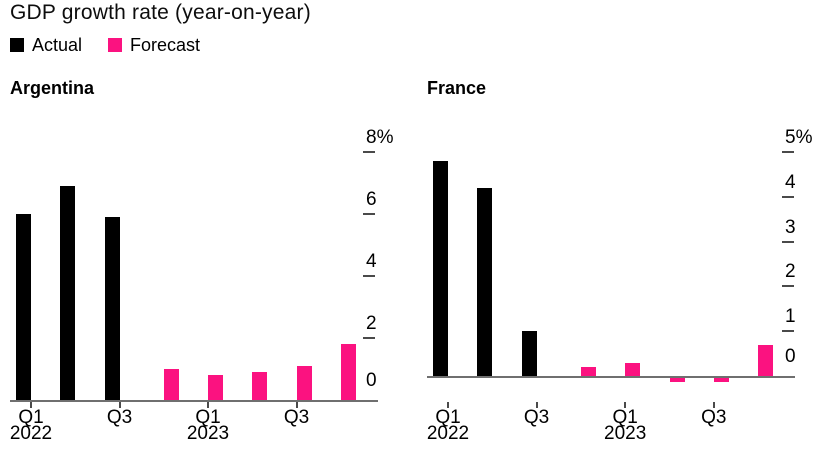 This screenshot has width=815, height=461. I want to click on france-bar-q3-2023-forecast, so click(721, 380).